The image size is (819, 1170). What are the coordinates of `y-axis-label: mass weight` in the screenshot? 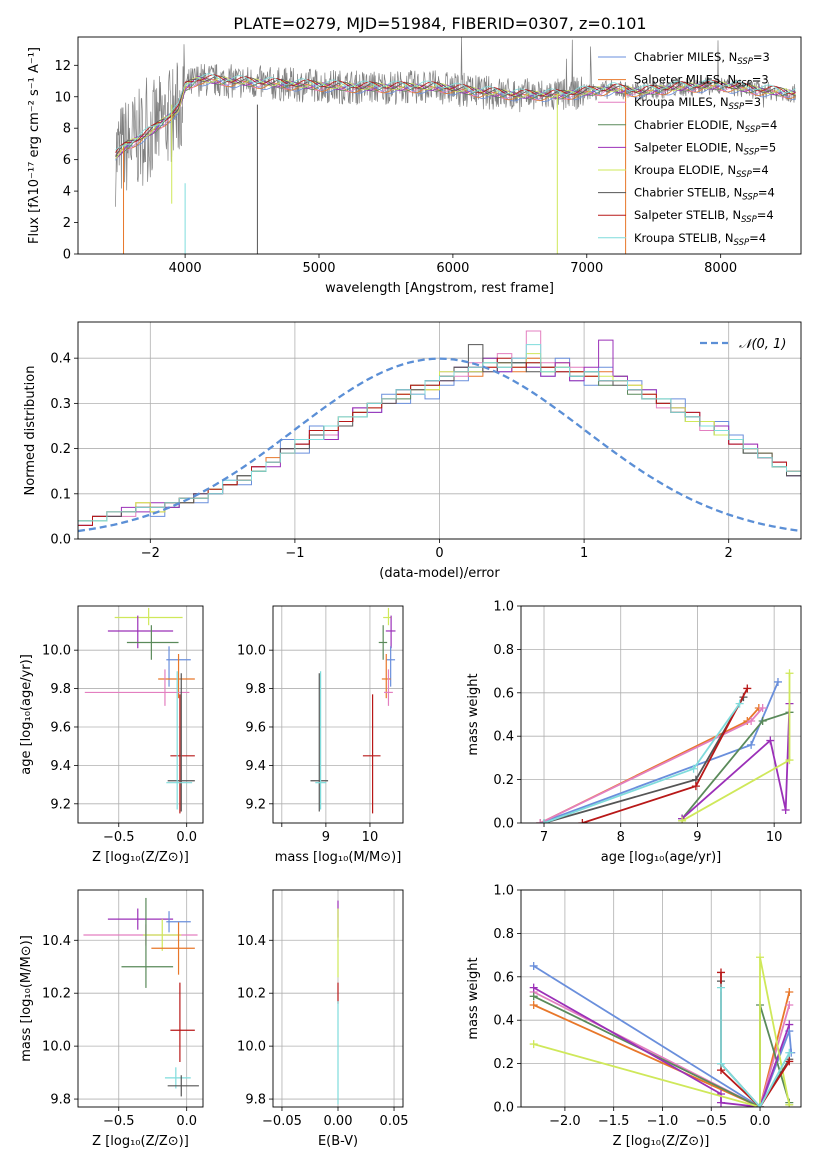 It's located at (473, 714).